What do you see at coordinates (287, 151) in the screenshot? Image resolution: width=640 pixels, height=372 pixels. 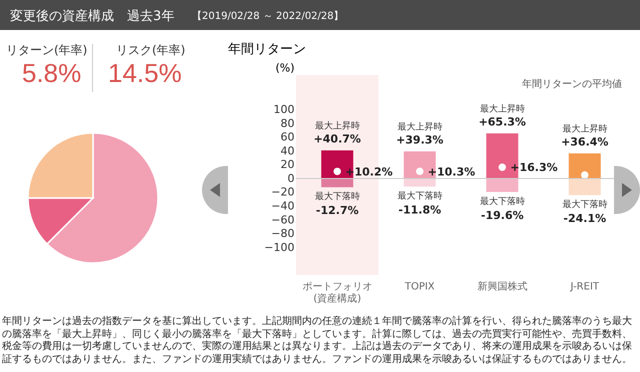 I see `y-tick-label: 40` at bounding box center [287, 151].